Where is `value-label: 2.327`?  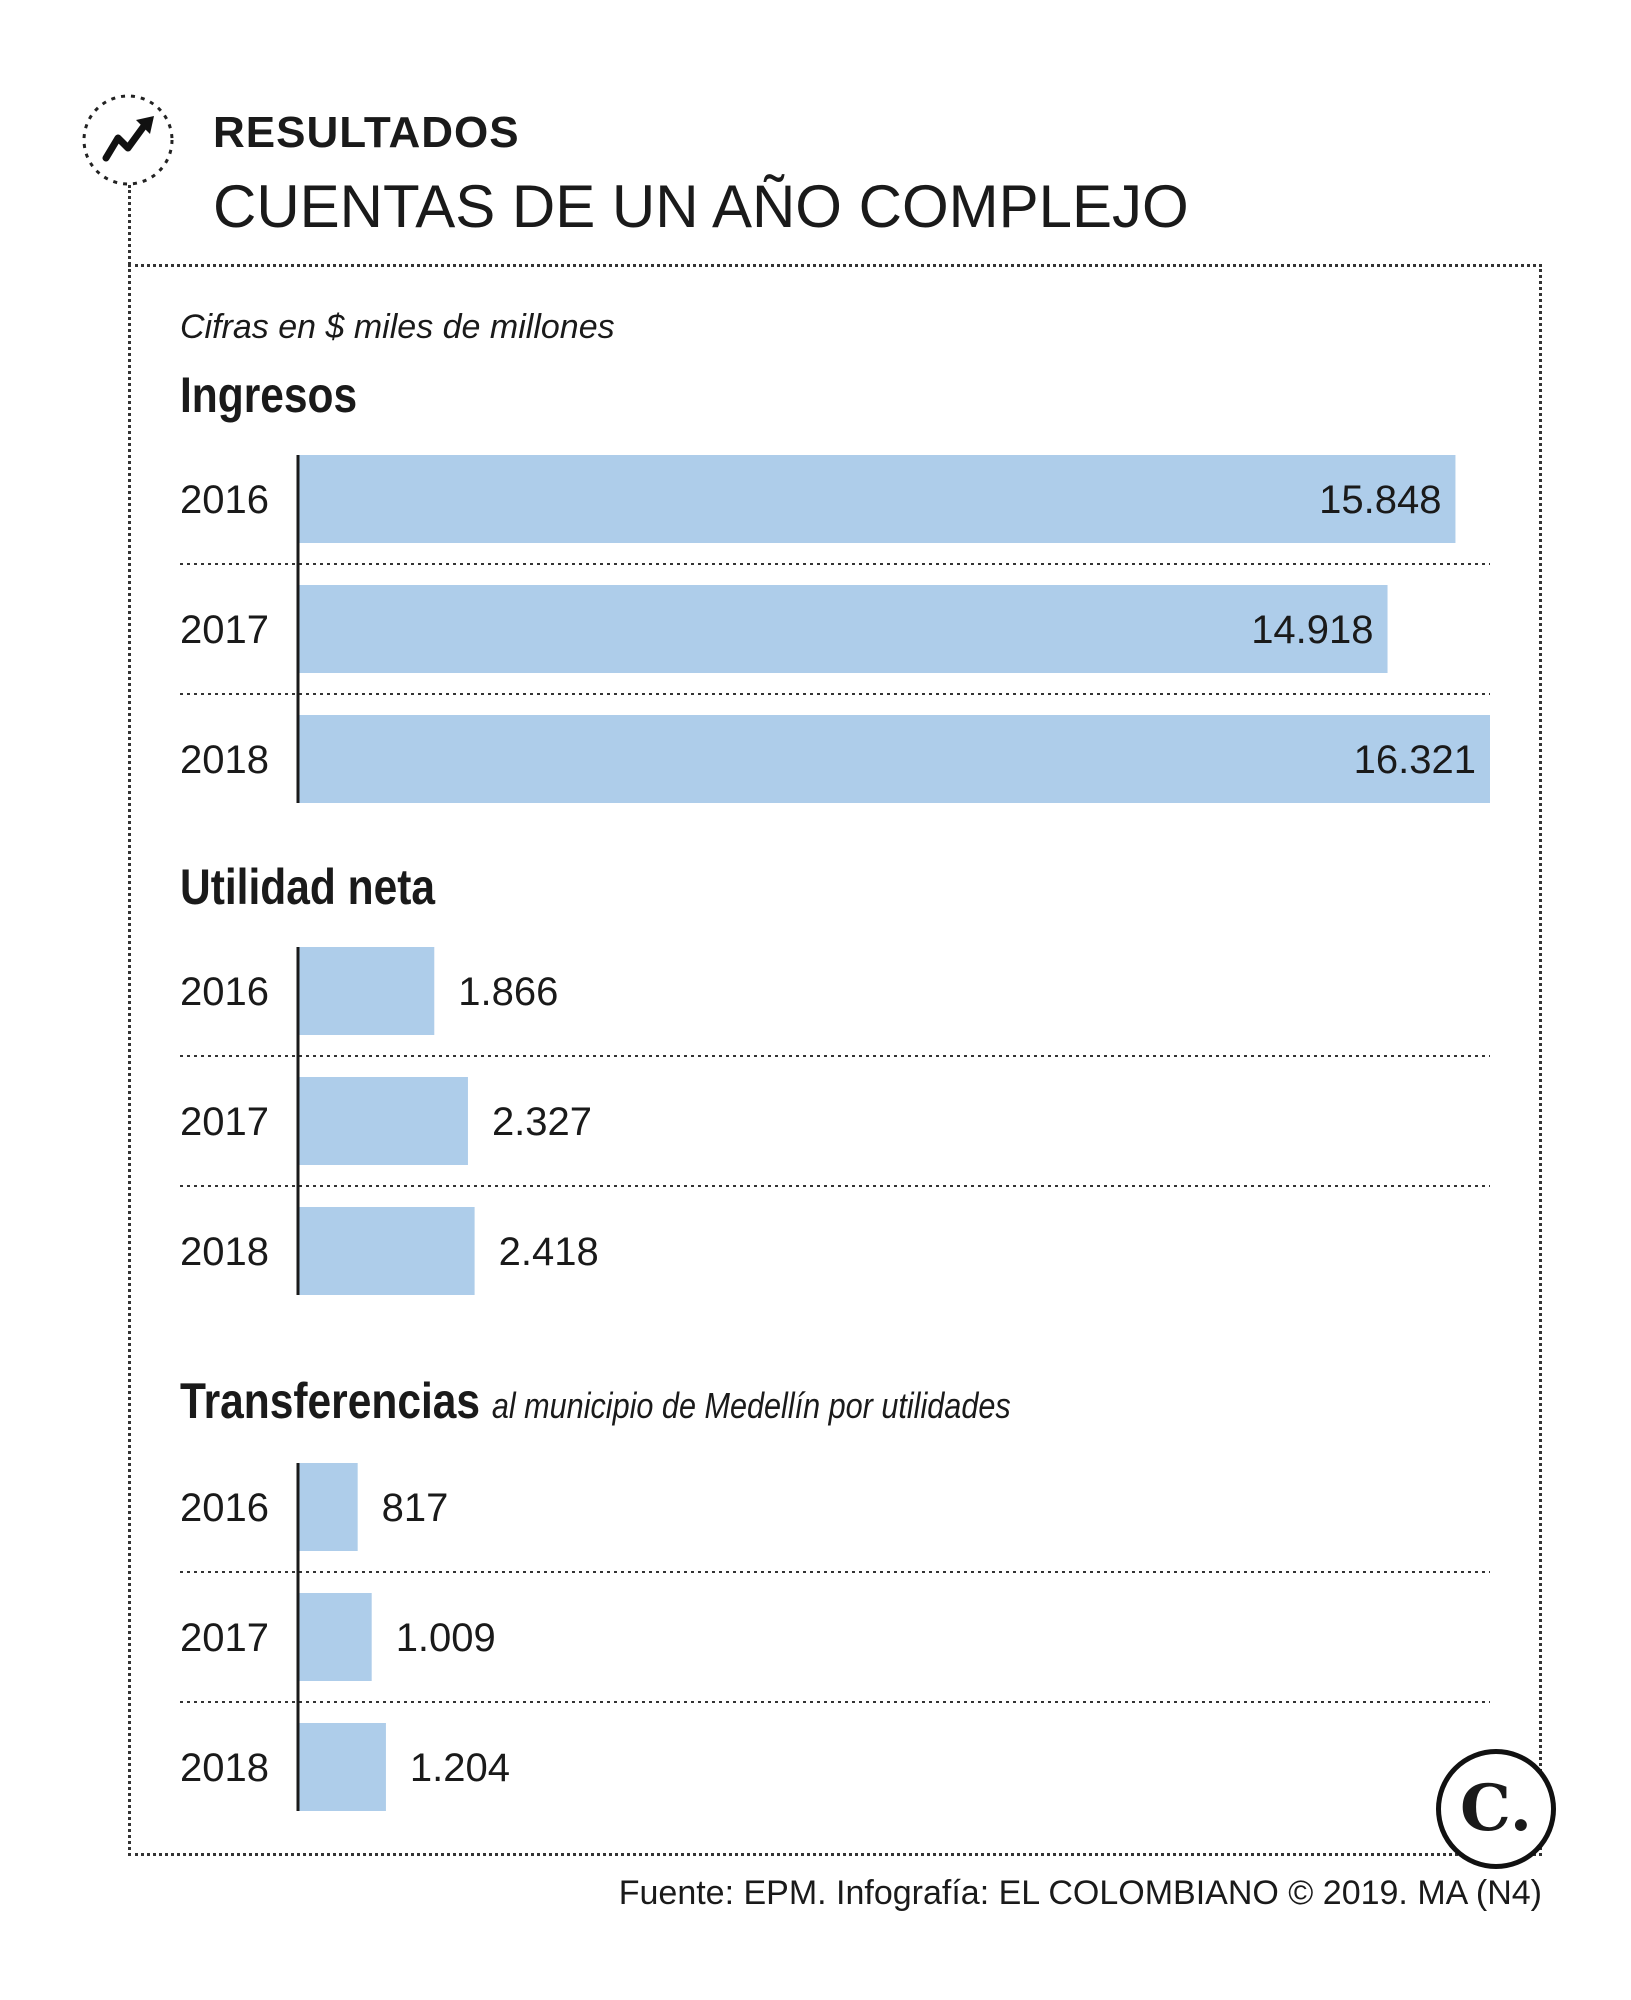 value-label: 2.327 is located at coordinates (542, 1122).